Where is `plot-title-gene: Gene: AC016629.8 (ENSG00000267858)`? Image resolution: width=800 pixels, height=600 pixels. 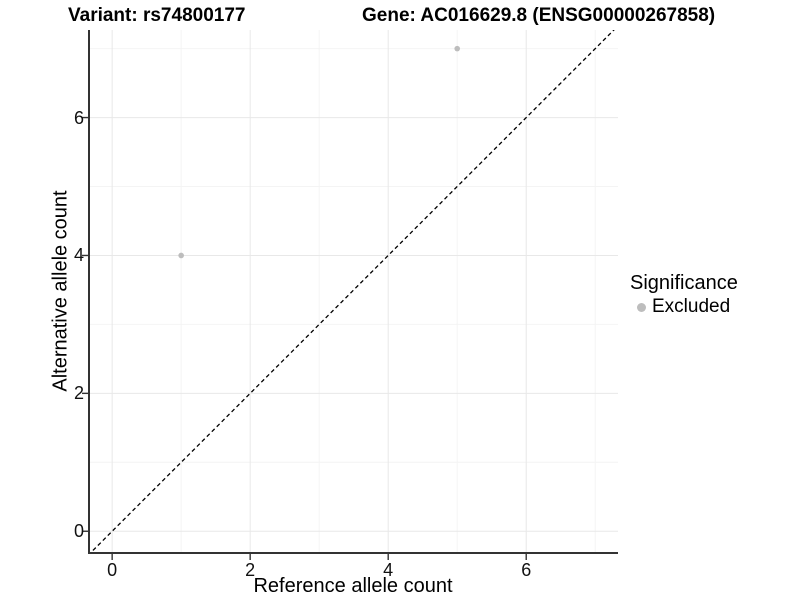 plot-title-gene: Gene: AC016629.8 (ENSG00000267858) is located at coordinates (539, 15).